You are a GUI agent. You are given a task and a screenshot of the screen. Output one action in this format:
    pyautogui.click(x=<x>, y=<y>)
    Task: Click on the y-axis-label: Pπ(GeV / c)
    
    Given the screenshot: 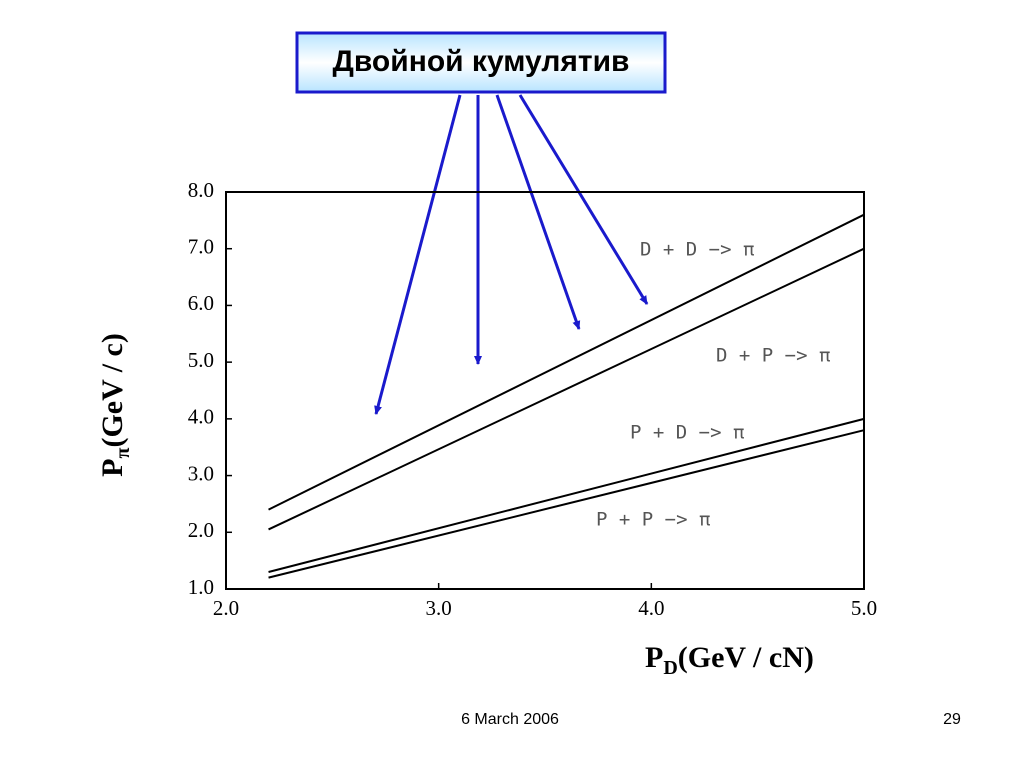 What is the action you would take?
    pyautogui.click(x=115, y=405)
    